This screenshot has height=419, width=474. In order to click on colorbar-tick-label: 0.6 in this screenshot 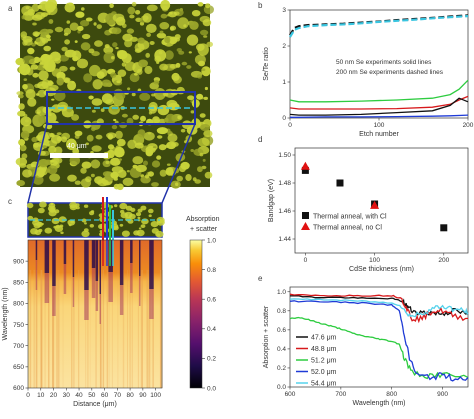, I will do `click(211, 300)`.